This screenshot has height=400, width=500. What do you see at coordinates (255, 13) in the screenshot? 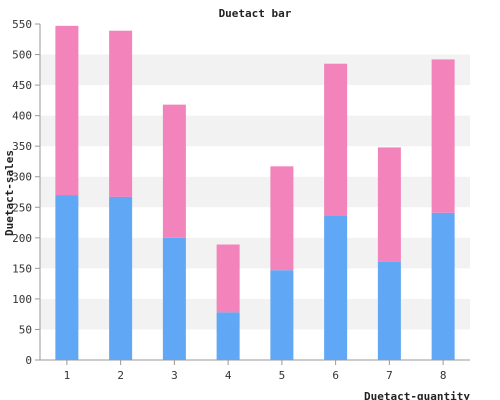
I see `chart-title: Duetact bar` at bounding box center [255, 13].